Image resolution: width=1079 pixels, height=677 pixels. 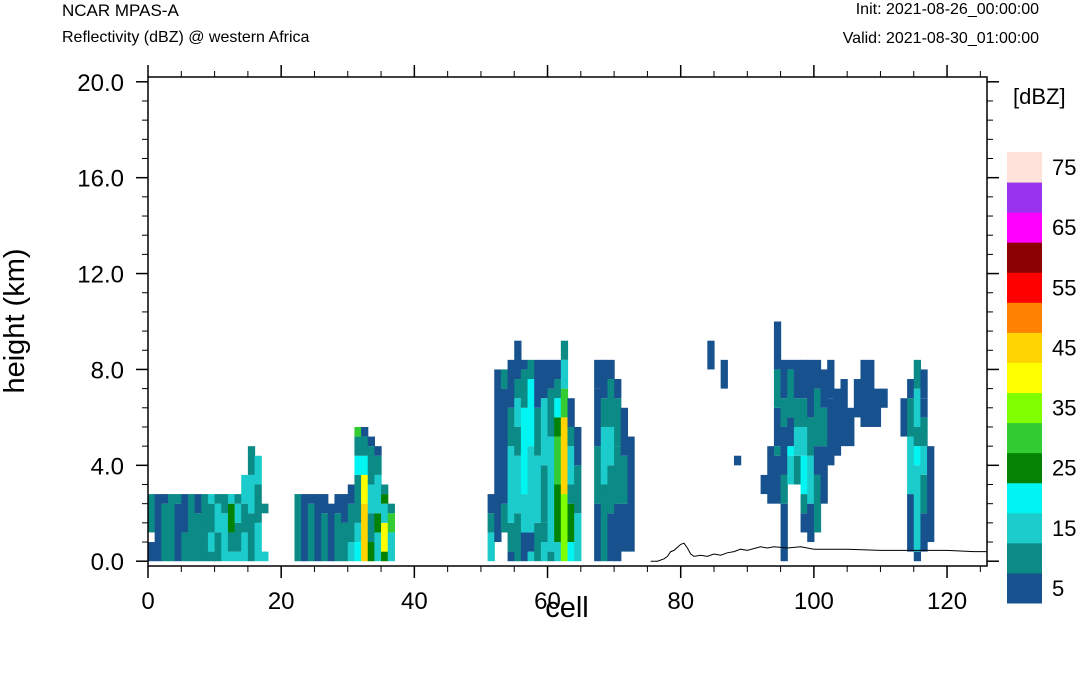 What do you see at coordinates (1064, 167) in the screenshot?
I see `colorbar-tick-label: 75` at bounding box center [1064, 167].